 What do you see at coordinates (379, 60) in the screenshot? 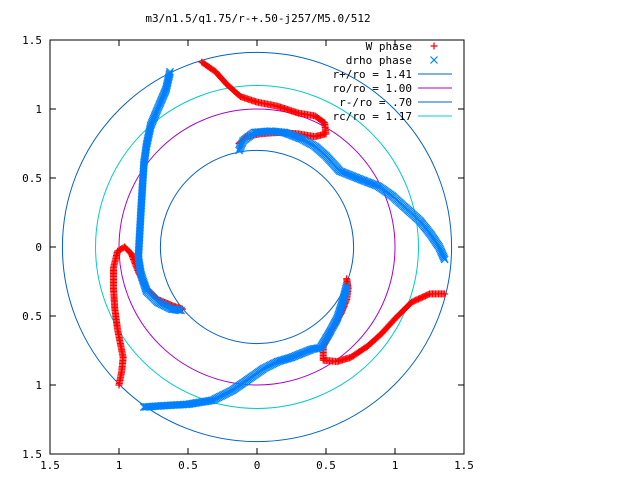
I see `legend-label: drho phase` at bounding box center [379, 60].